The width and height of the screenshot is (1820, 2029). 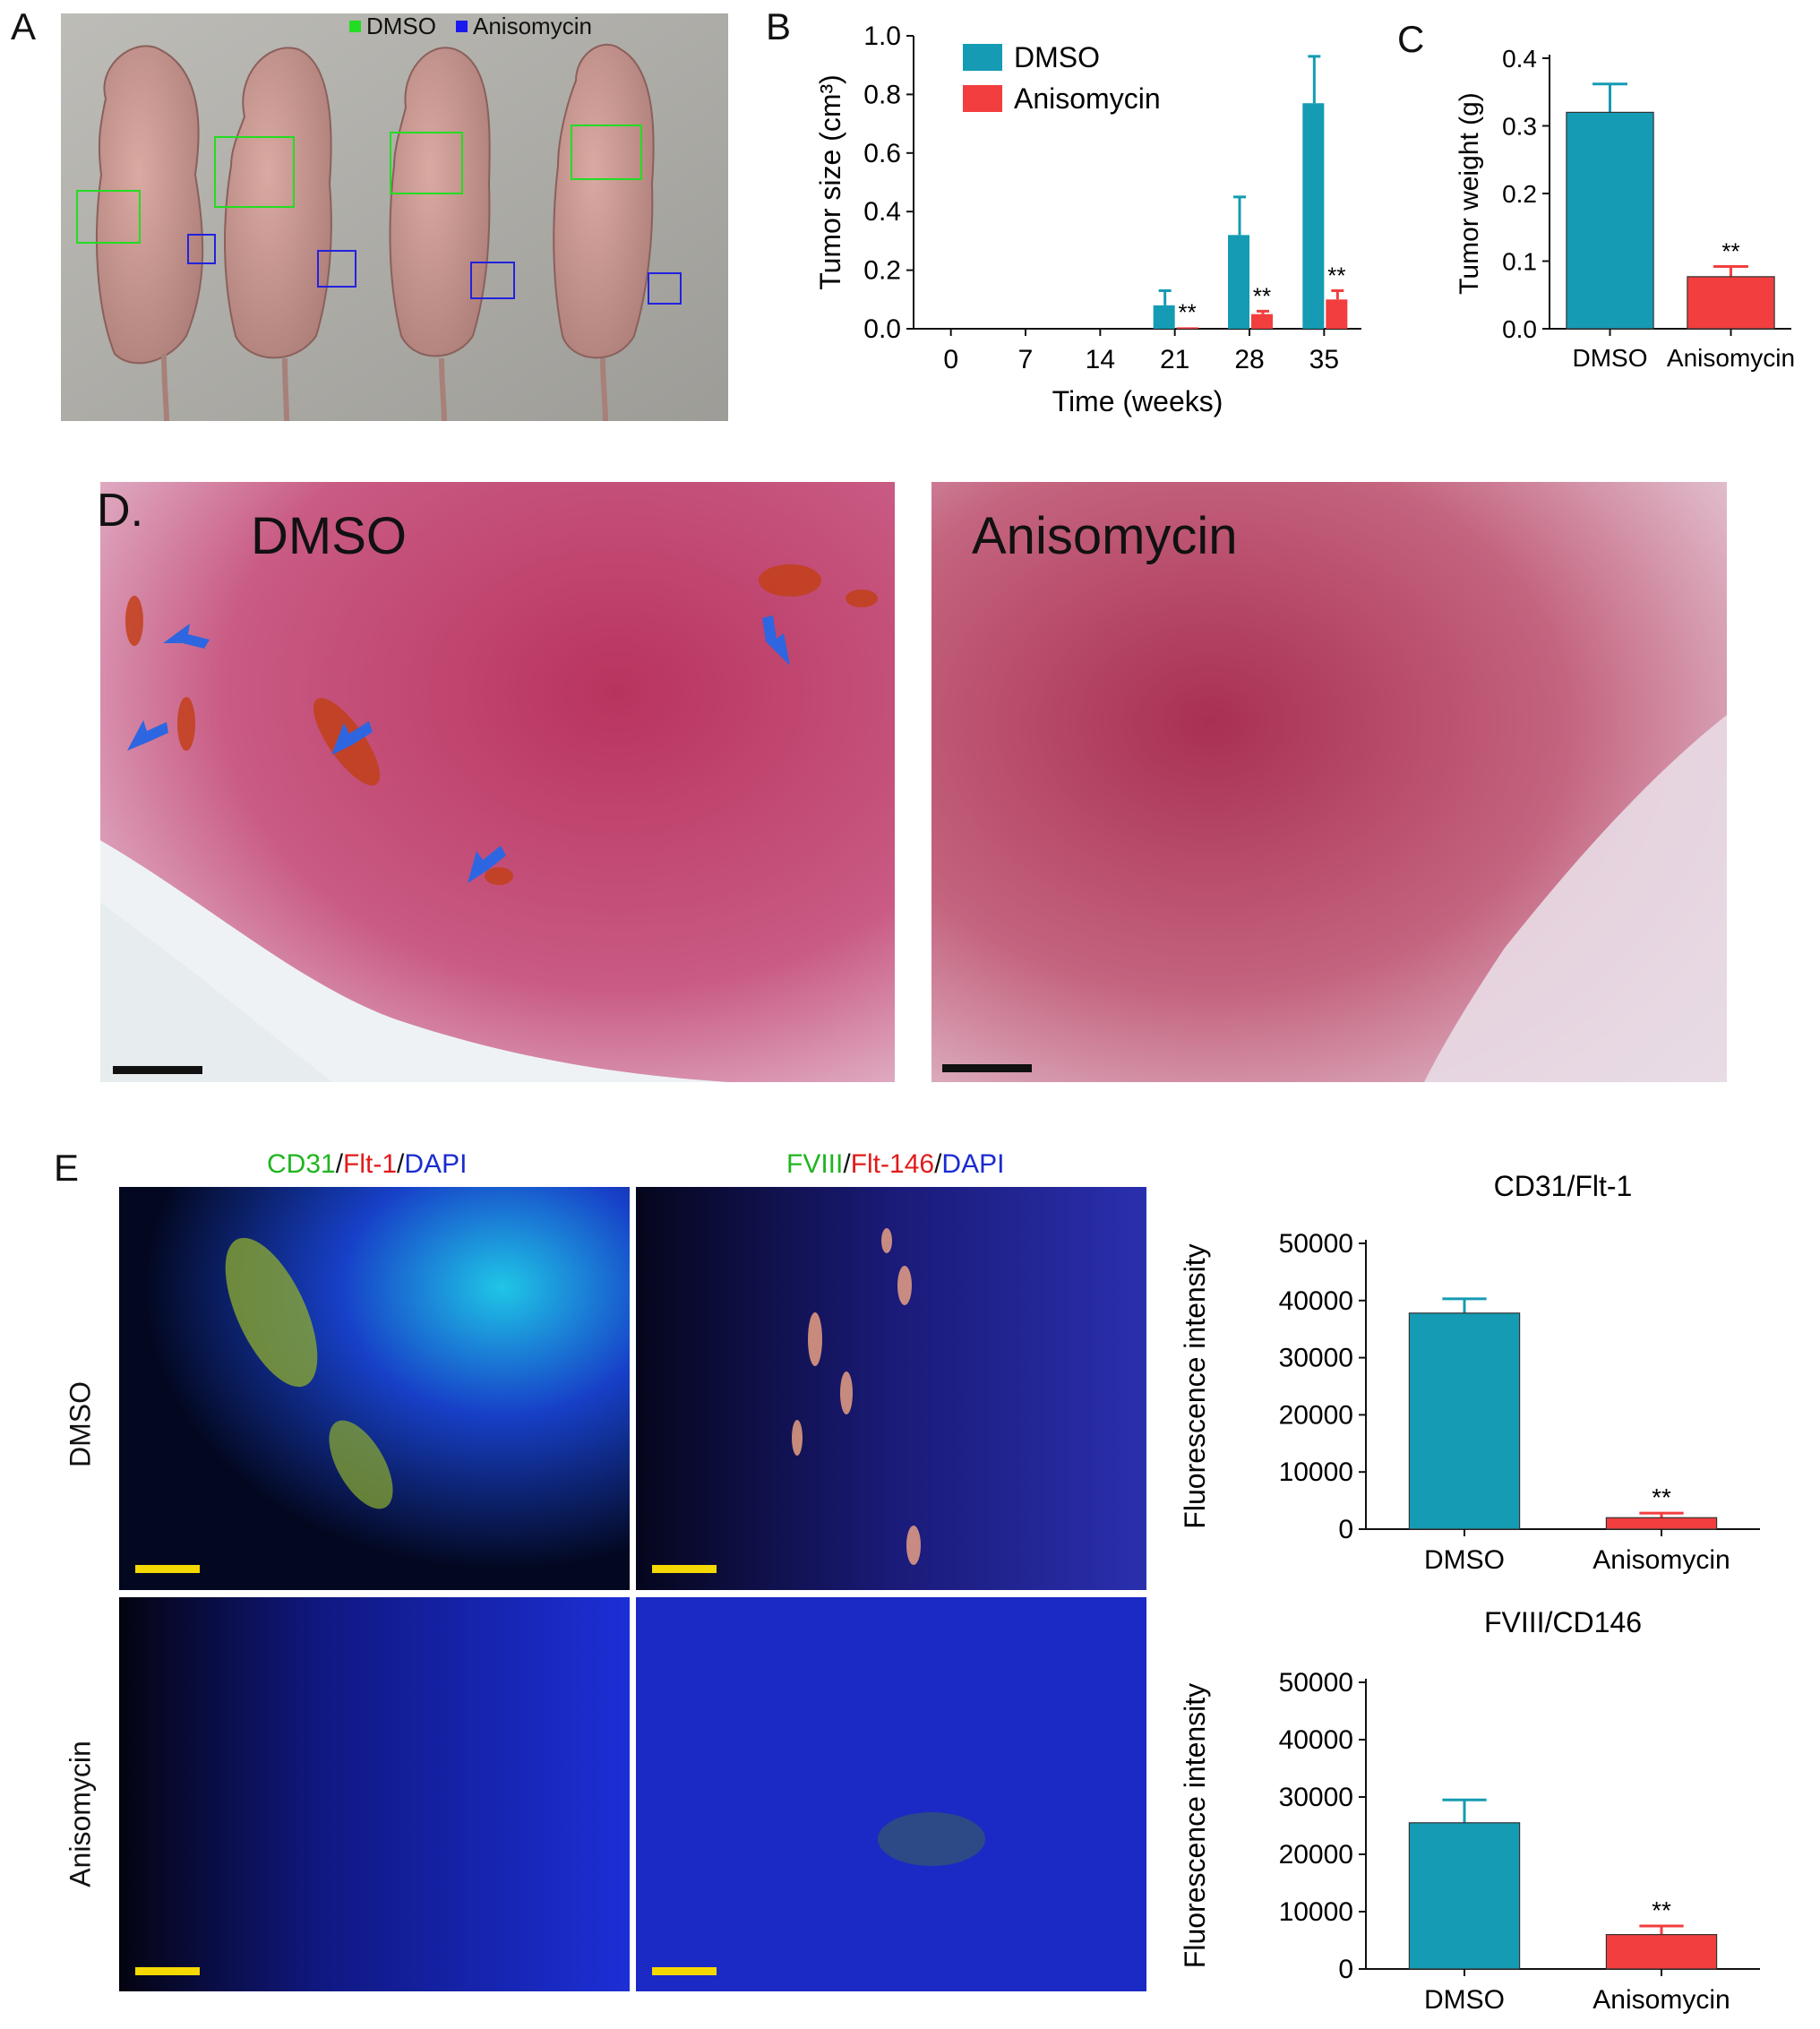 What do you see at coordinates (339, 1164) in the screenshot?
I see `col1-part-1: /` at bounding box center [339, 1164].